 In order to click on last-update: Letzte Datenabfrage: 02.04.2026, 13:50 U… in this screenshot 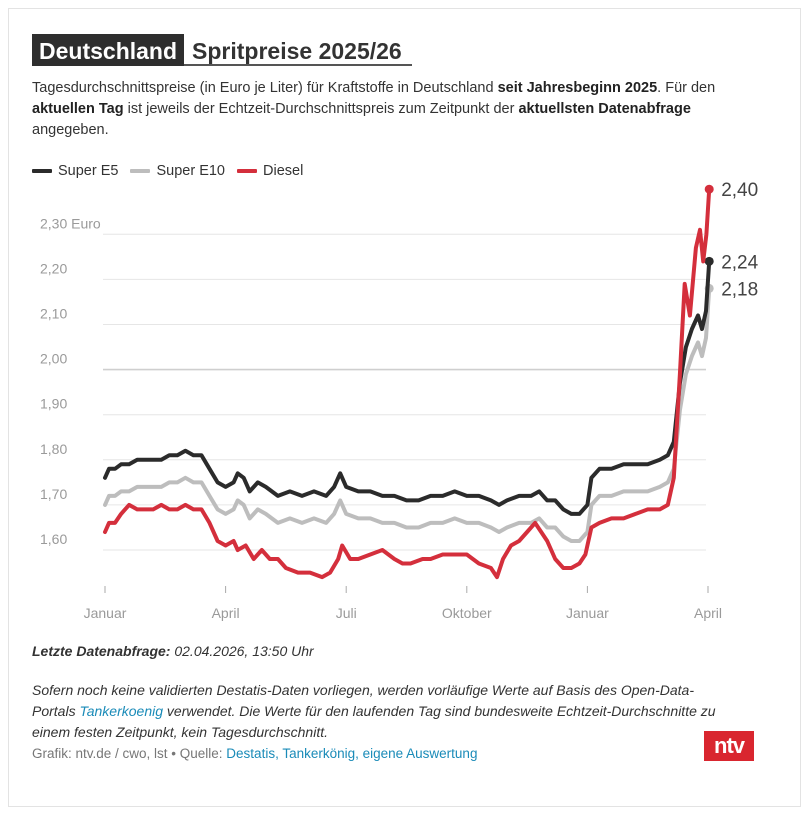, I will do `click(173, 651)`.